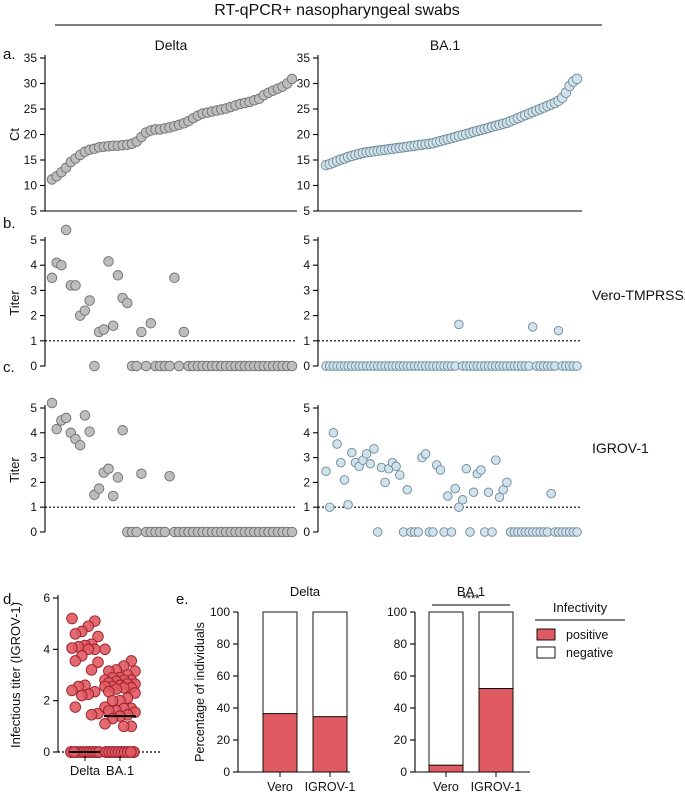  What do you see at coordinates (580, 607) in the screenshot?
I see `e-ba1-legend-title: Infectivity` at bounding box center [580, 607].